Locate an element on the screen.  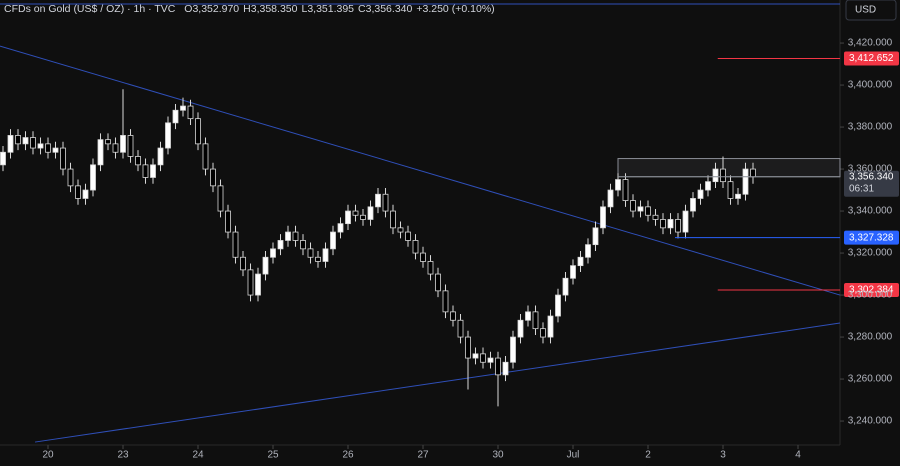
price-tag-label: 3,302.384 is located at coordinates (871, 290).